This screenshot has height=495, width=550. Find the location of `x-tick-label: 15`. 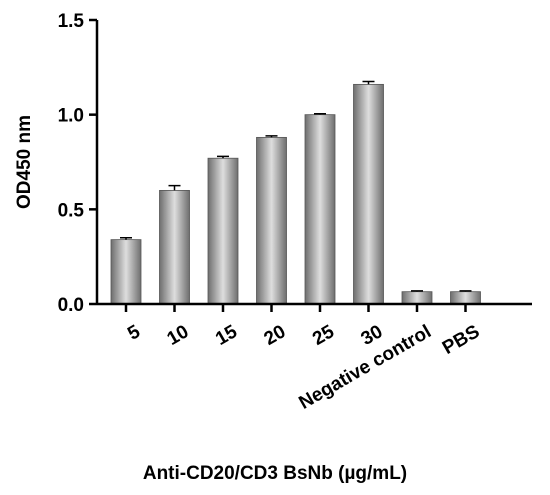

x-tick-label: 15 is located at coordinates (226, 335).